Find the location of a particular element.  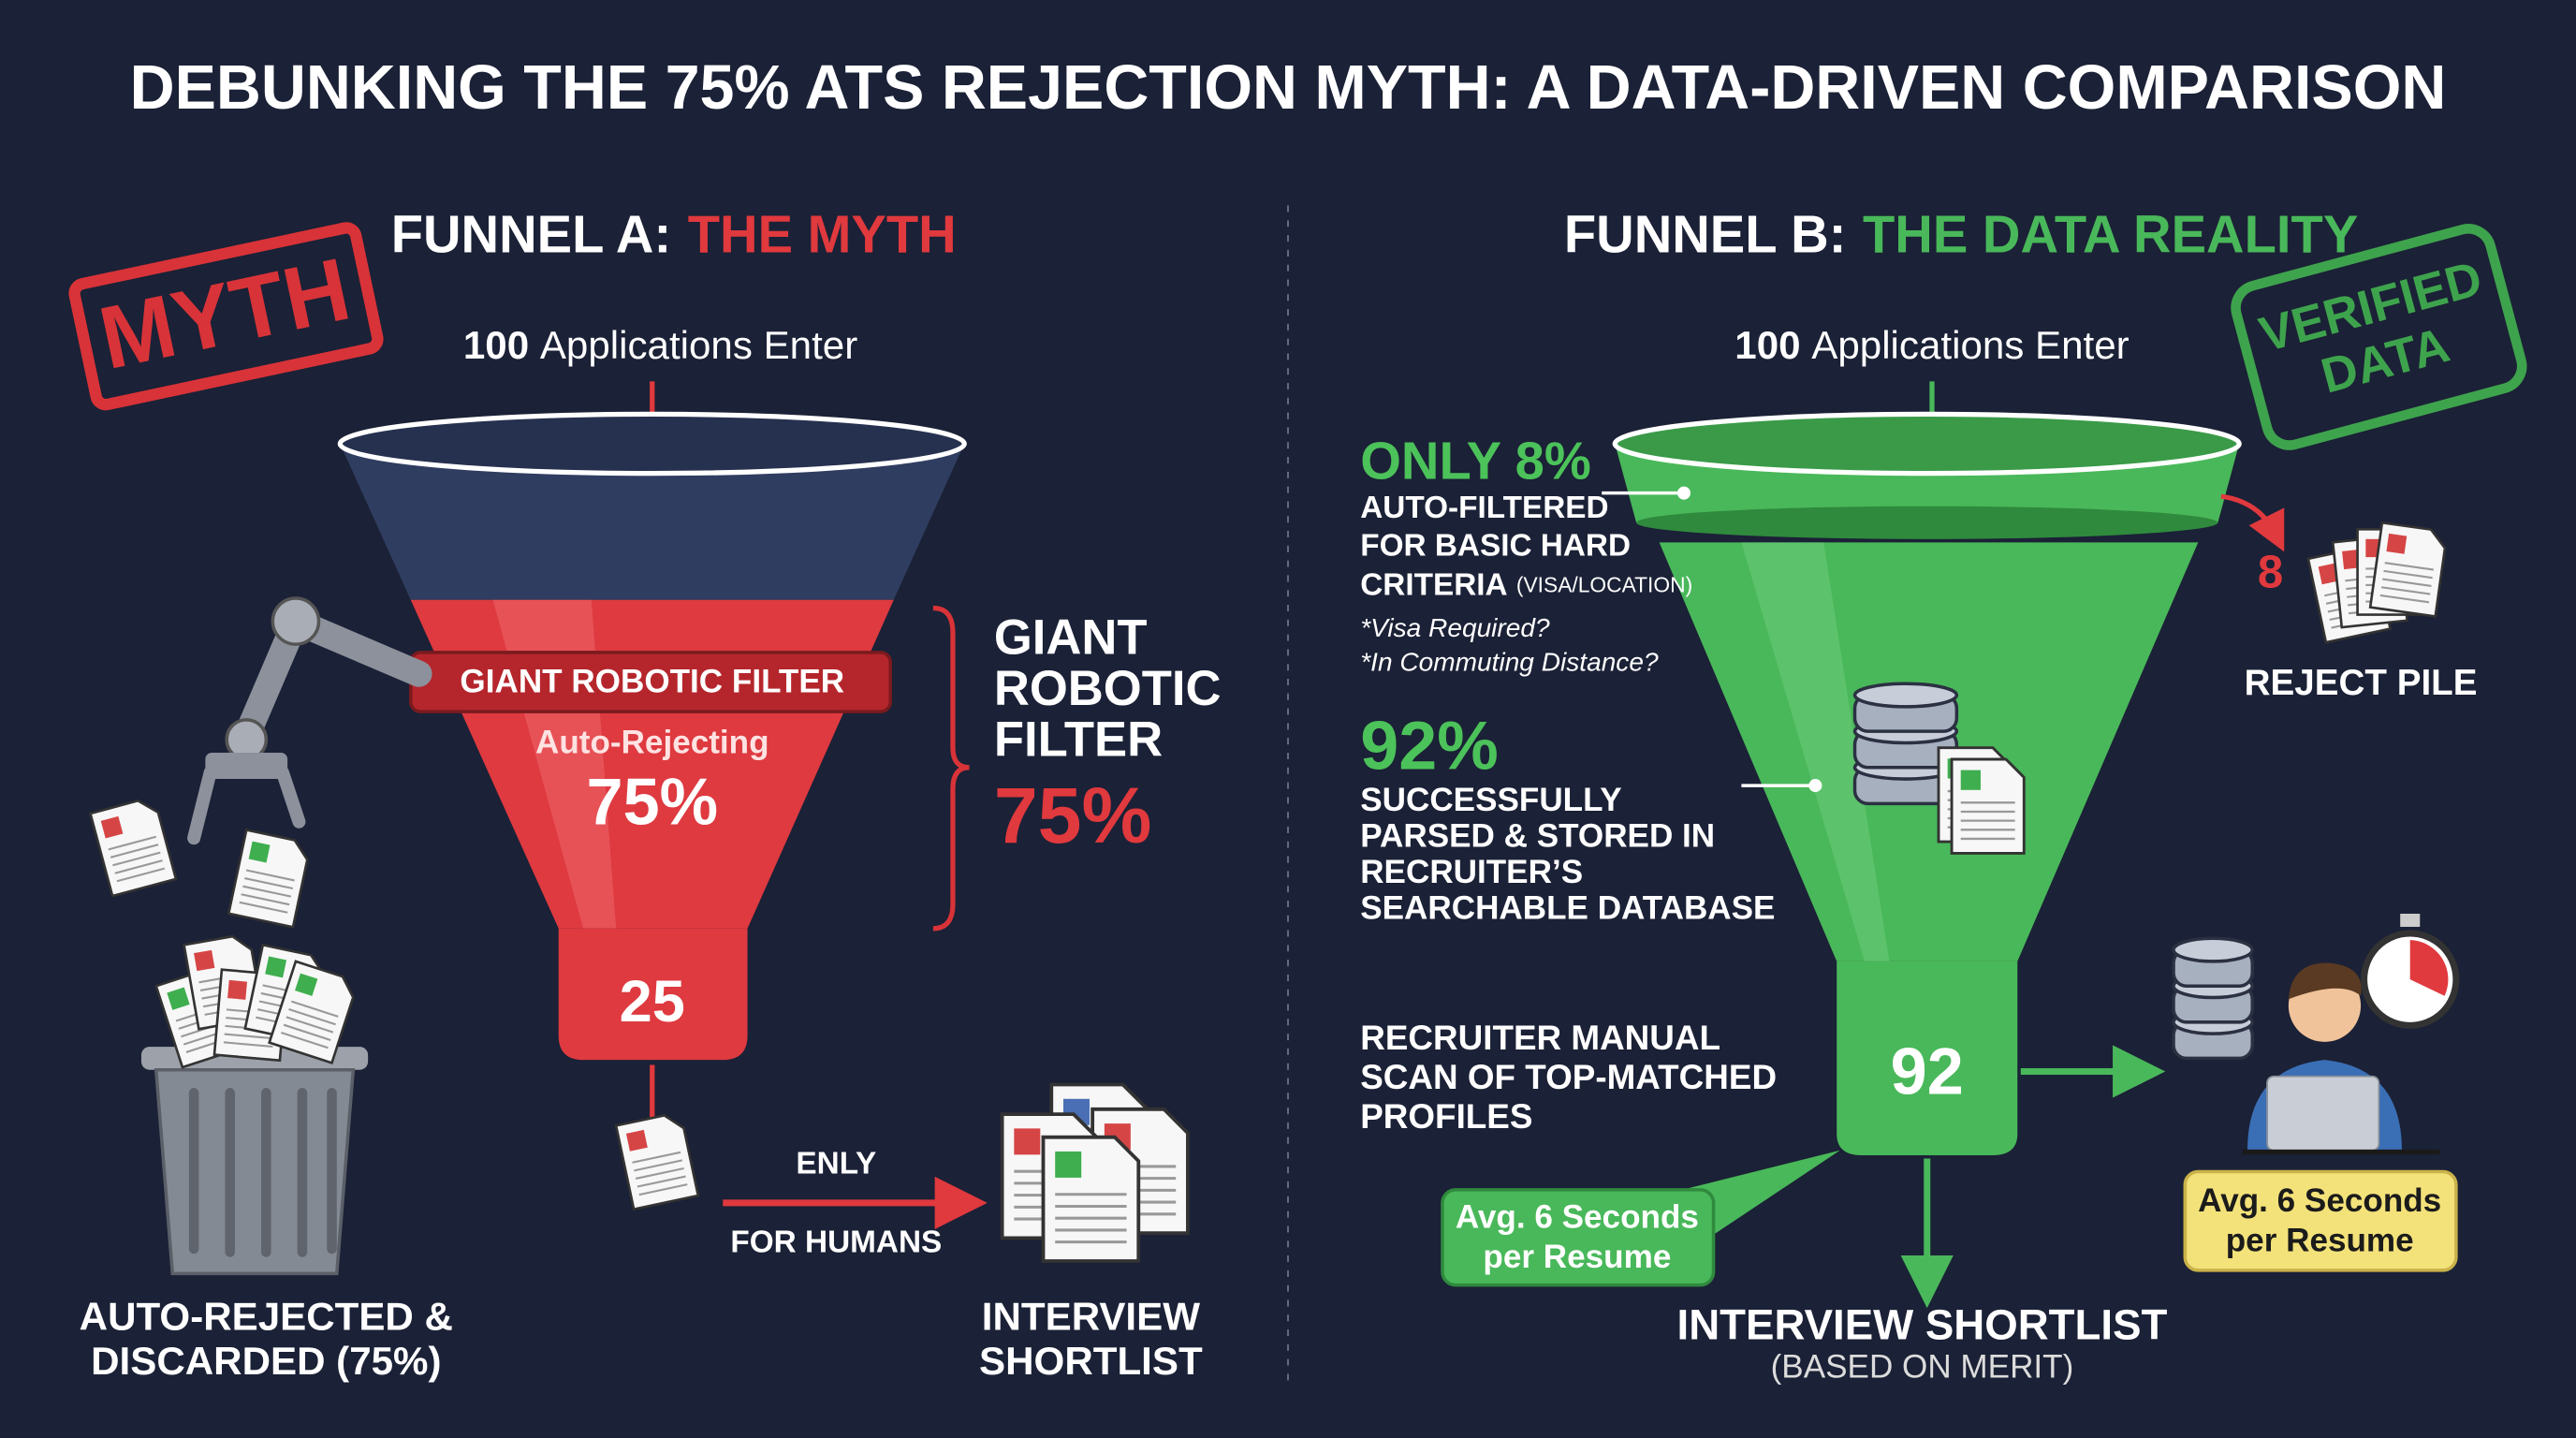

filtered-line: AUTO-FILTERED is located at coordinates (1484, 508).